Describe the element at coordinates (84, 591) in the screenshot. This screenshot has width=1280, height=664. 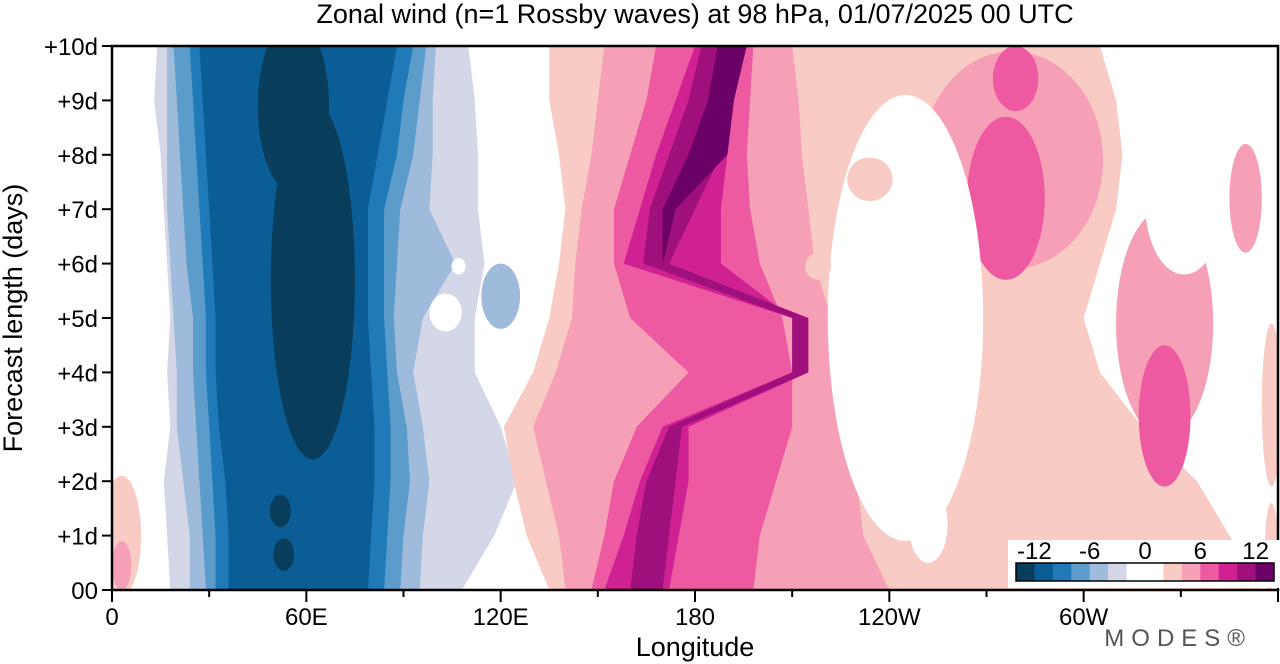
I see `y-tick-label: 00` at that location.